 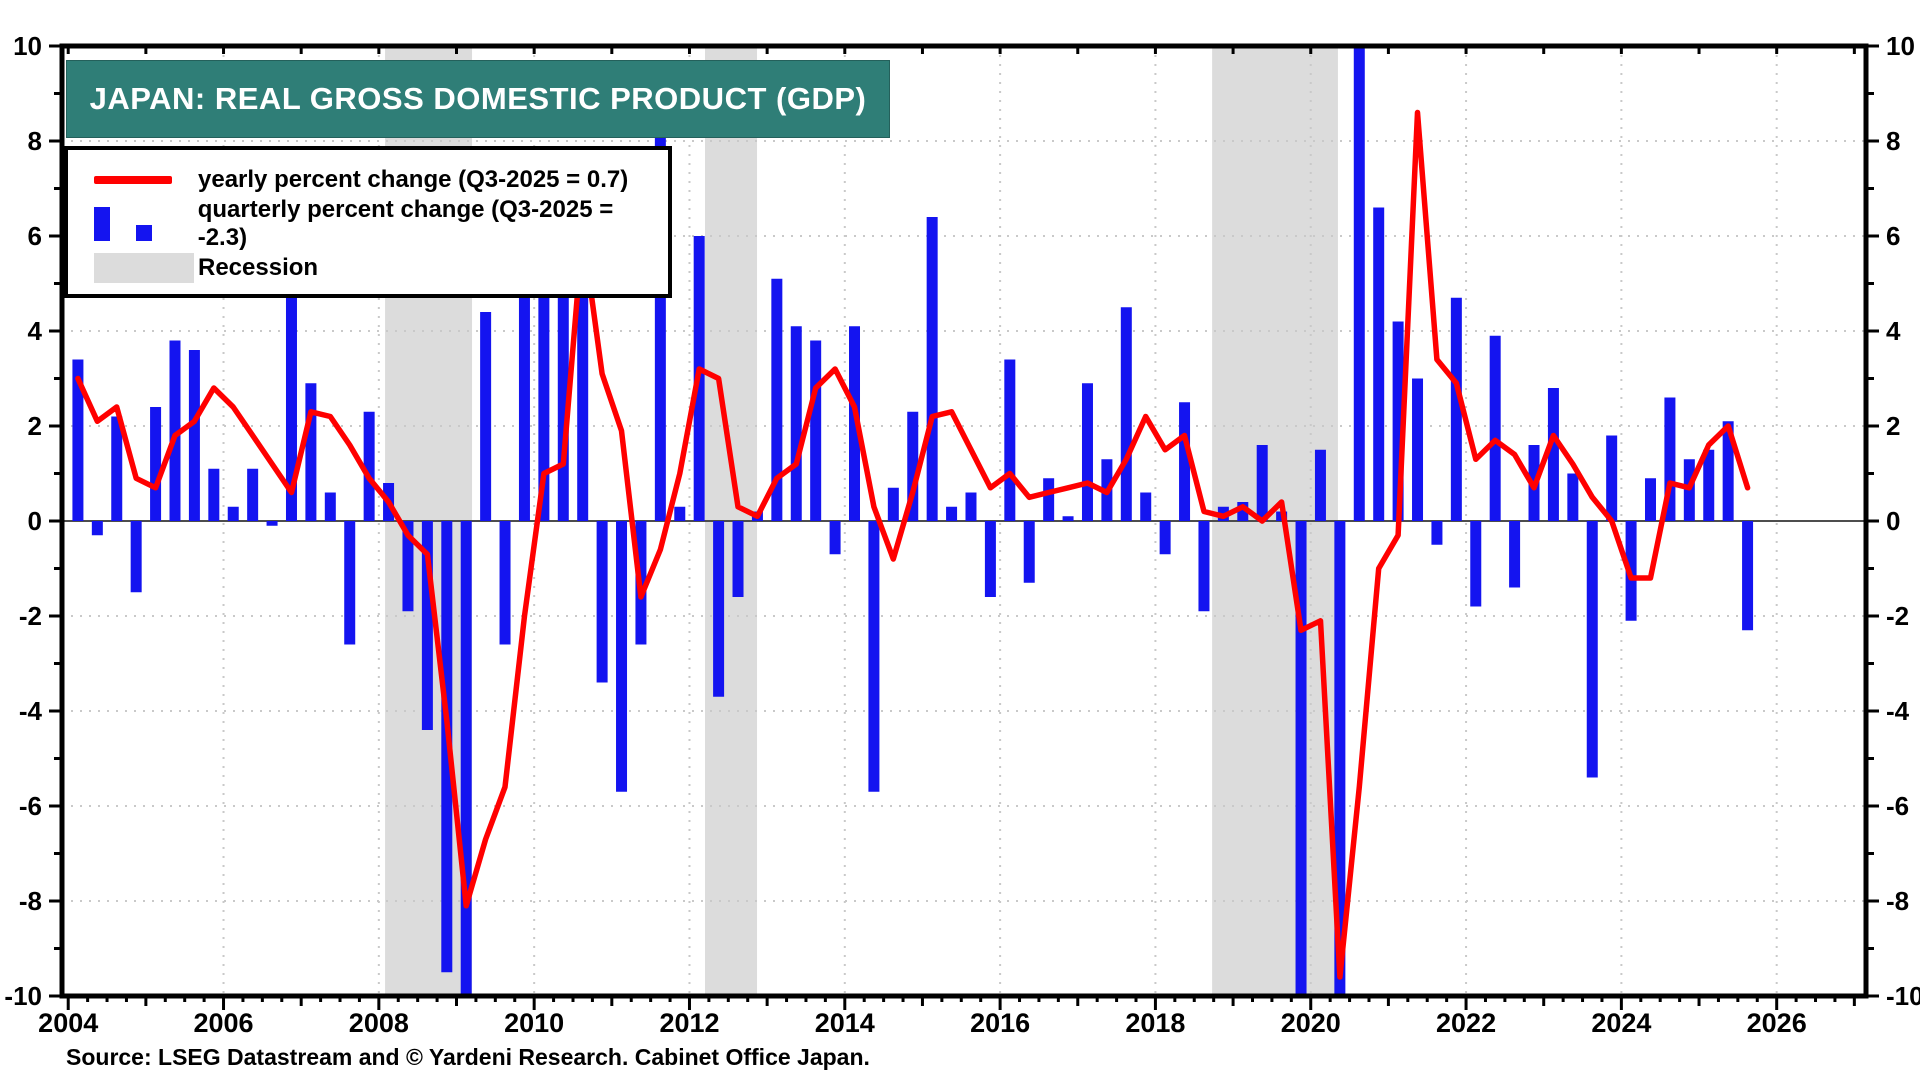 What do you see at coordinates (30, 901) in the screenshot?
I see `y-axis-label-left: -8` at bounding box center [30, 901].